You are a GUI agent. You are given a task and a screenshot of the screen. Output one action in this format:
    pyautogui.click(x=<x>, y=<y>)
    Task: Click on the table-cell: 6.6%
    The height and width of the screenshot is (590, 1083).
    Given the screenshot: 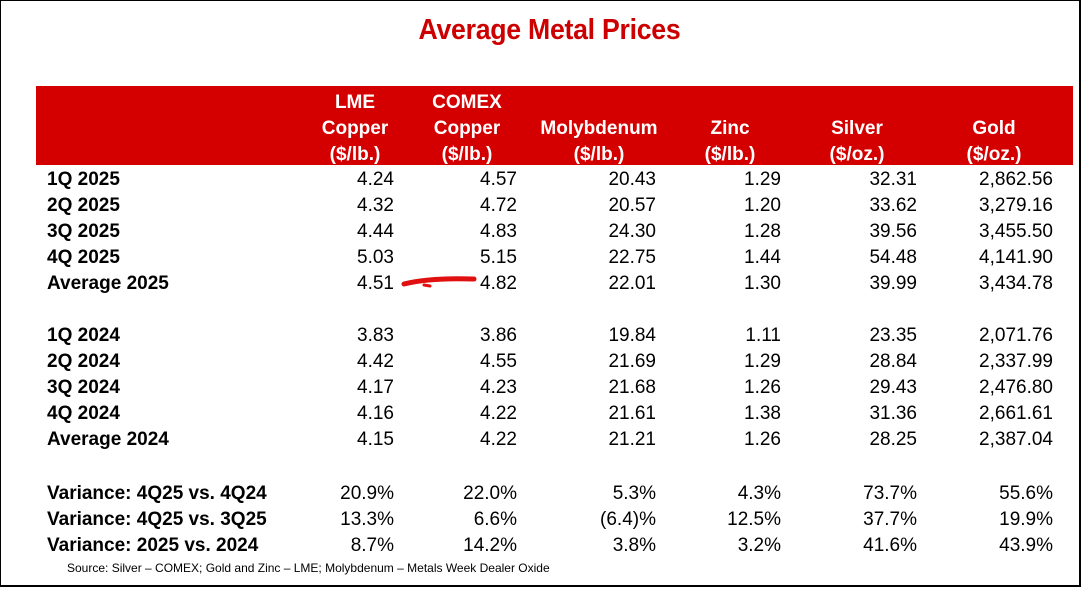 What is the action you would take?
    pyautogui.click(x=495, y=519)
    